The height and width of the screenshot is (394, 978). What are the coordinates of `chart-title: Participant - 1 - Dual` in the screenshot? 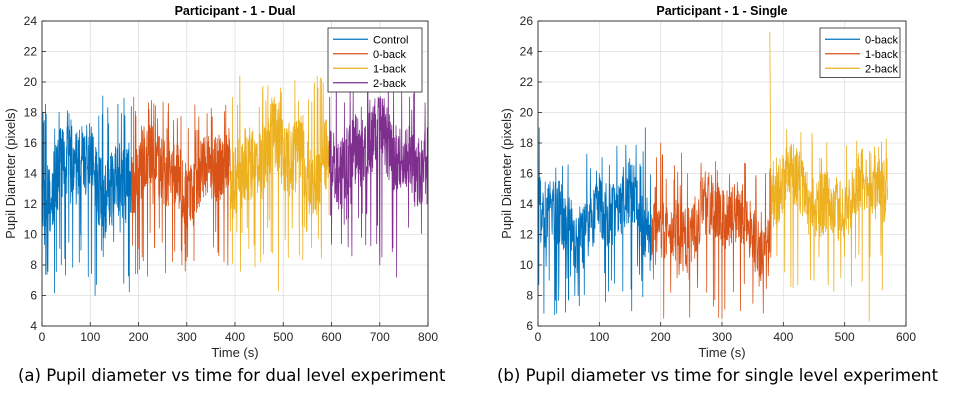 It's located at (235, 11).